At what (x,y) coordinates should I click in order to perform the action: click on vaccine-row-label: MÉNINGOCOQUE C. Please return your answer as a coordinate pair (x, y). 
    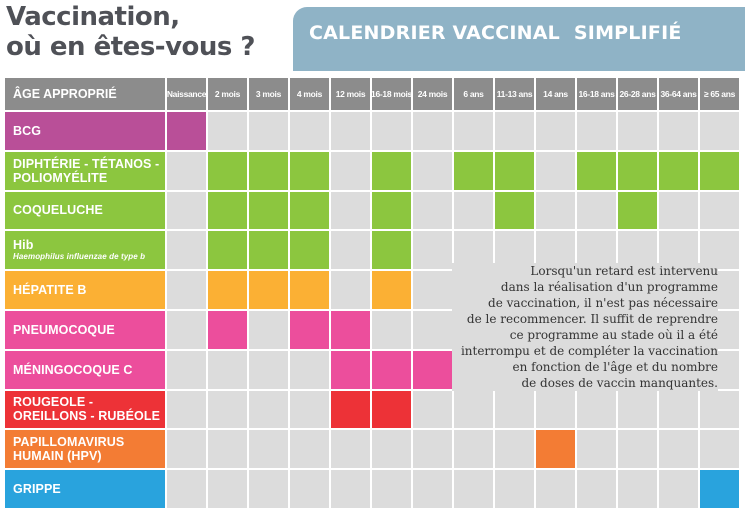
    Looking at the image, I should click on (85, 369).